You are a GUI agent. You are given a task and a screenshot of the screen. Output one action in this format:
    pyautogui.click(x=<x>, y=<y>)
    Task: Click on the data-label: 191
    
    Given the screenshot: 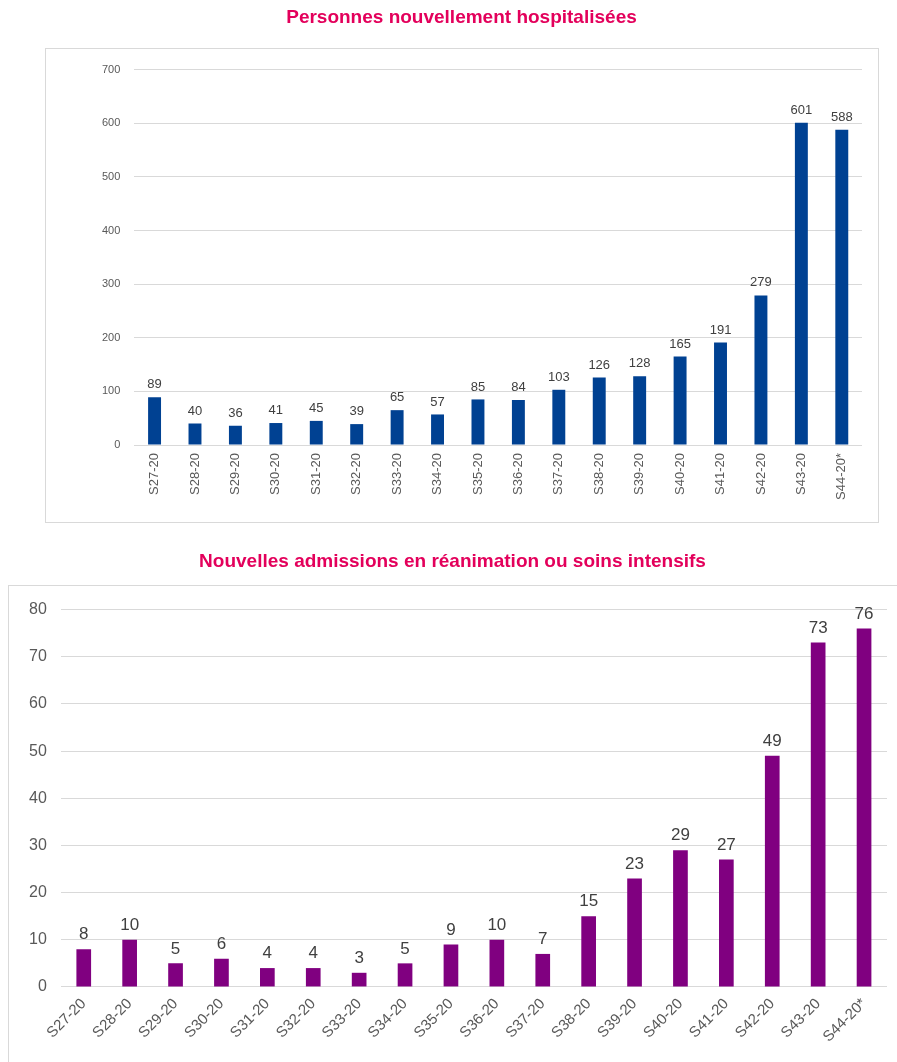 What is the action you would take?
    pyautogui.click(x=720, y=329)
    